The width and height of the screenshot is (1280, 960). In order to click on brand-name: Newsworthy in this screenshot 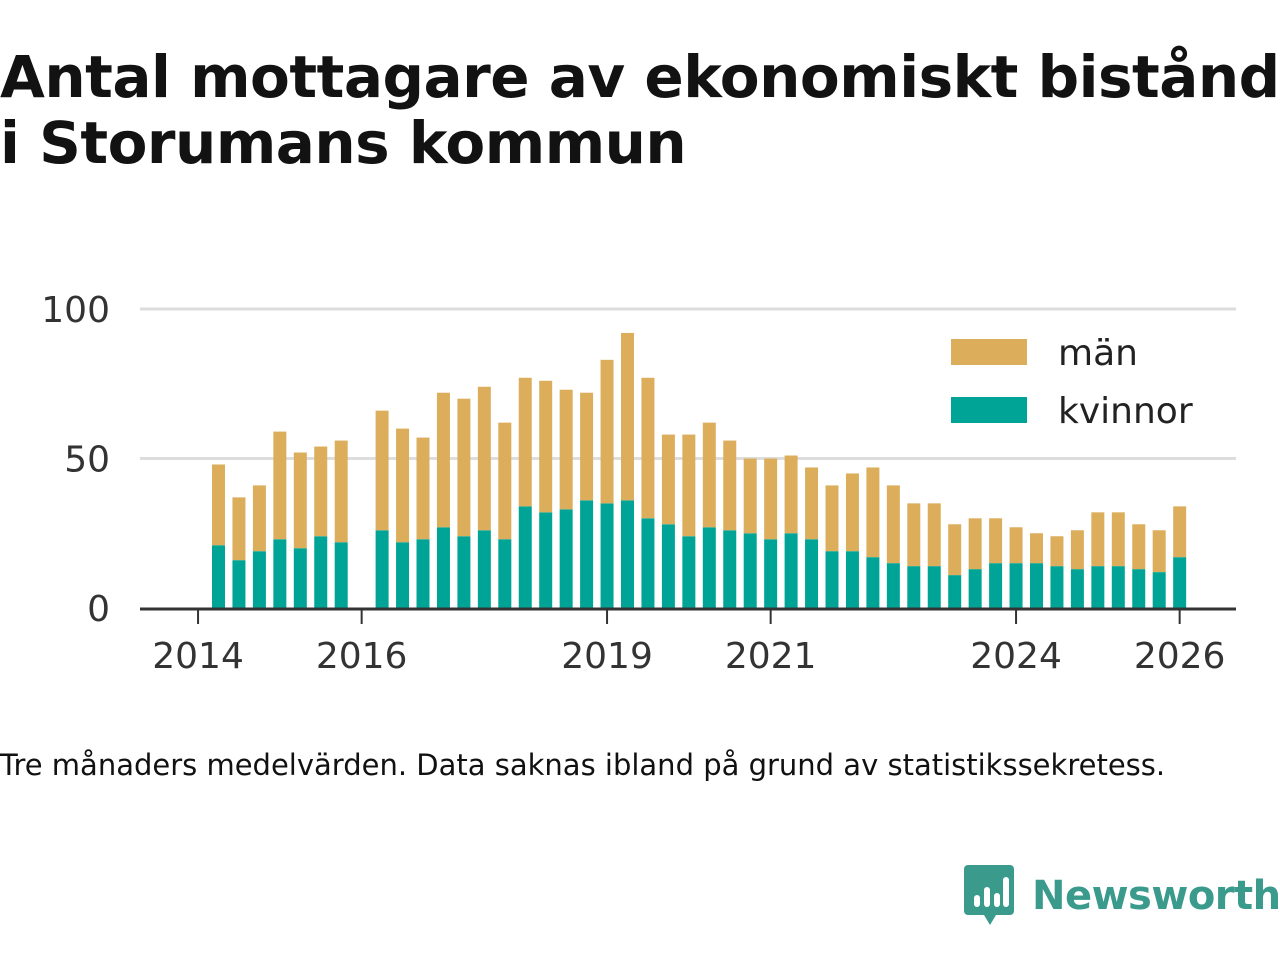, I will do `click(1156, 896)`.